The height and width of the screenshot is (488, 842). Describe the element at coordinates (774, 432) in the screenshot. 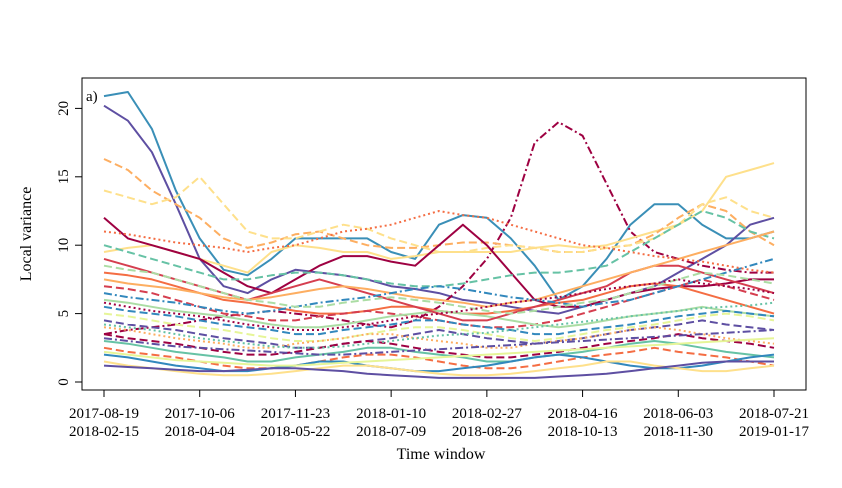

I see `x-tick-label: 2019-01-17` at that location.